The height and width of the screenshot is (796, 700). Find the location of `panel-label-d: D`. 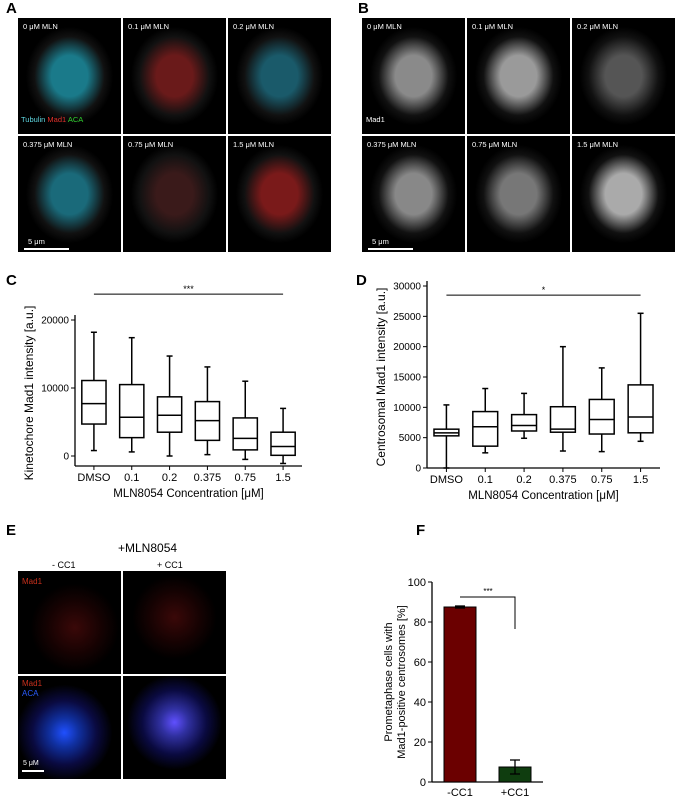

panel-label-d: D is located at coordinates (361, 280).